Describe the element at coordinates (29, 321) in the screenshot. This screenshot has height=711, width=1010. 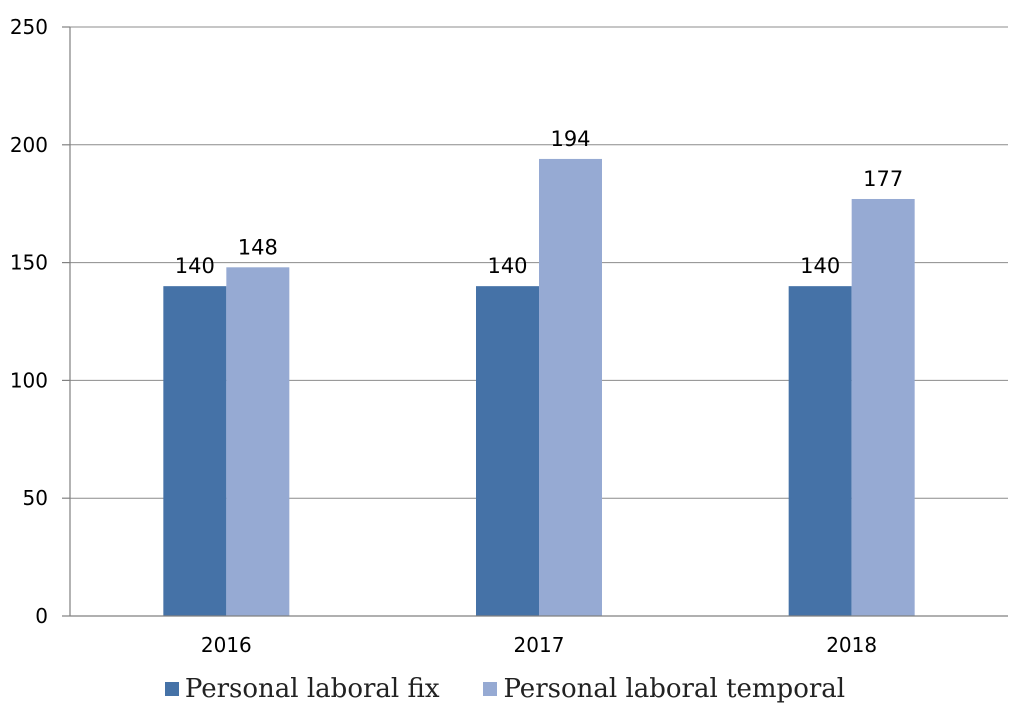
I see `y-axis-tick-labels: 0 50 100 150 200 250` at that location.